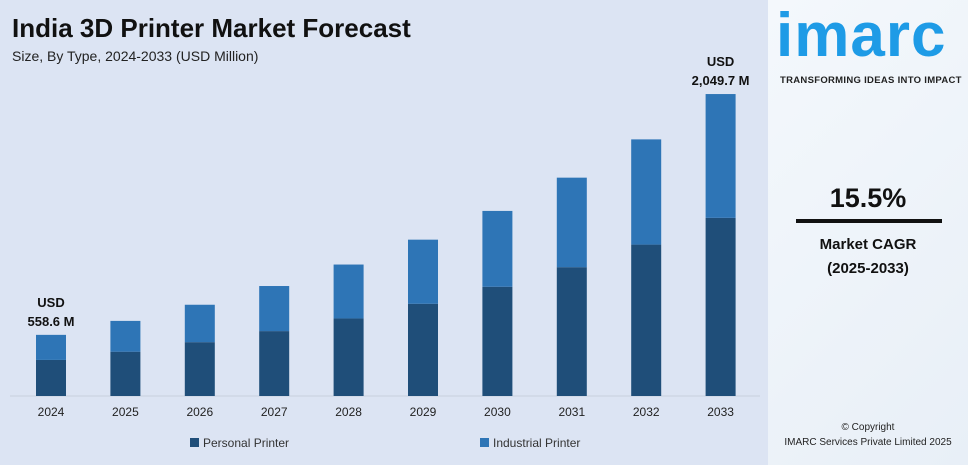 Image resolution: width=968 pixels, height=465 pixels. Describe the element at coordinates (869, 221) in the screenshot. I see `divider` at that location.